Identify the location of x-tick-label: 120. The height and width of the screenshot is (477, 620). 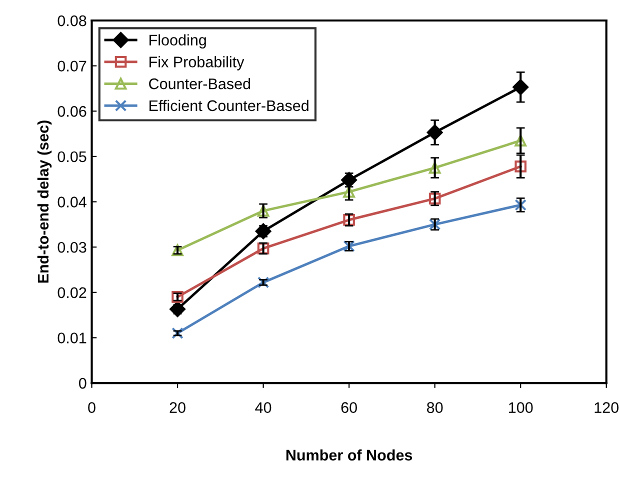
(606, 408).